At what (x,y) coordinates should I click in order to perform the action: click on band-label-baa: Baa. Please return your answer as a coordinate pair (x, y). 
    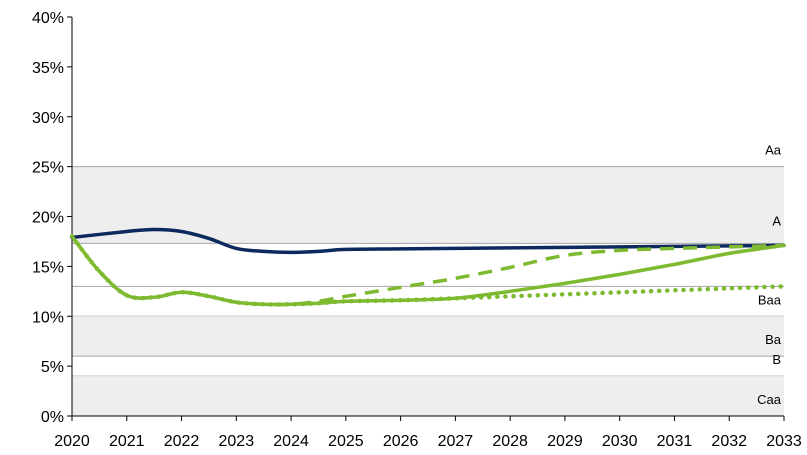
    Looking at the image, I should click on (770, 299).